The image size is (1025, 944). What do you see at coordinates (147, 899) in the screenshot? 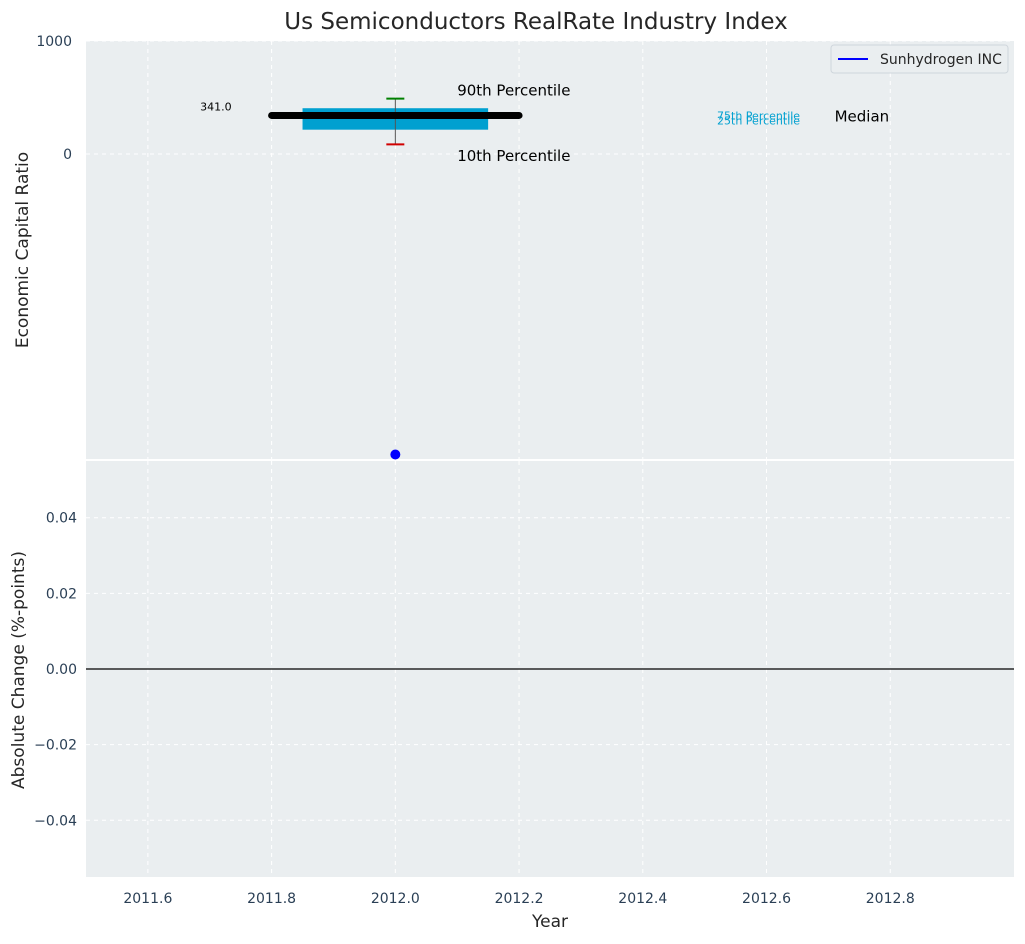
I see `x-tick-label: 2011.6` at bounding box center [147, 899].